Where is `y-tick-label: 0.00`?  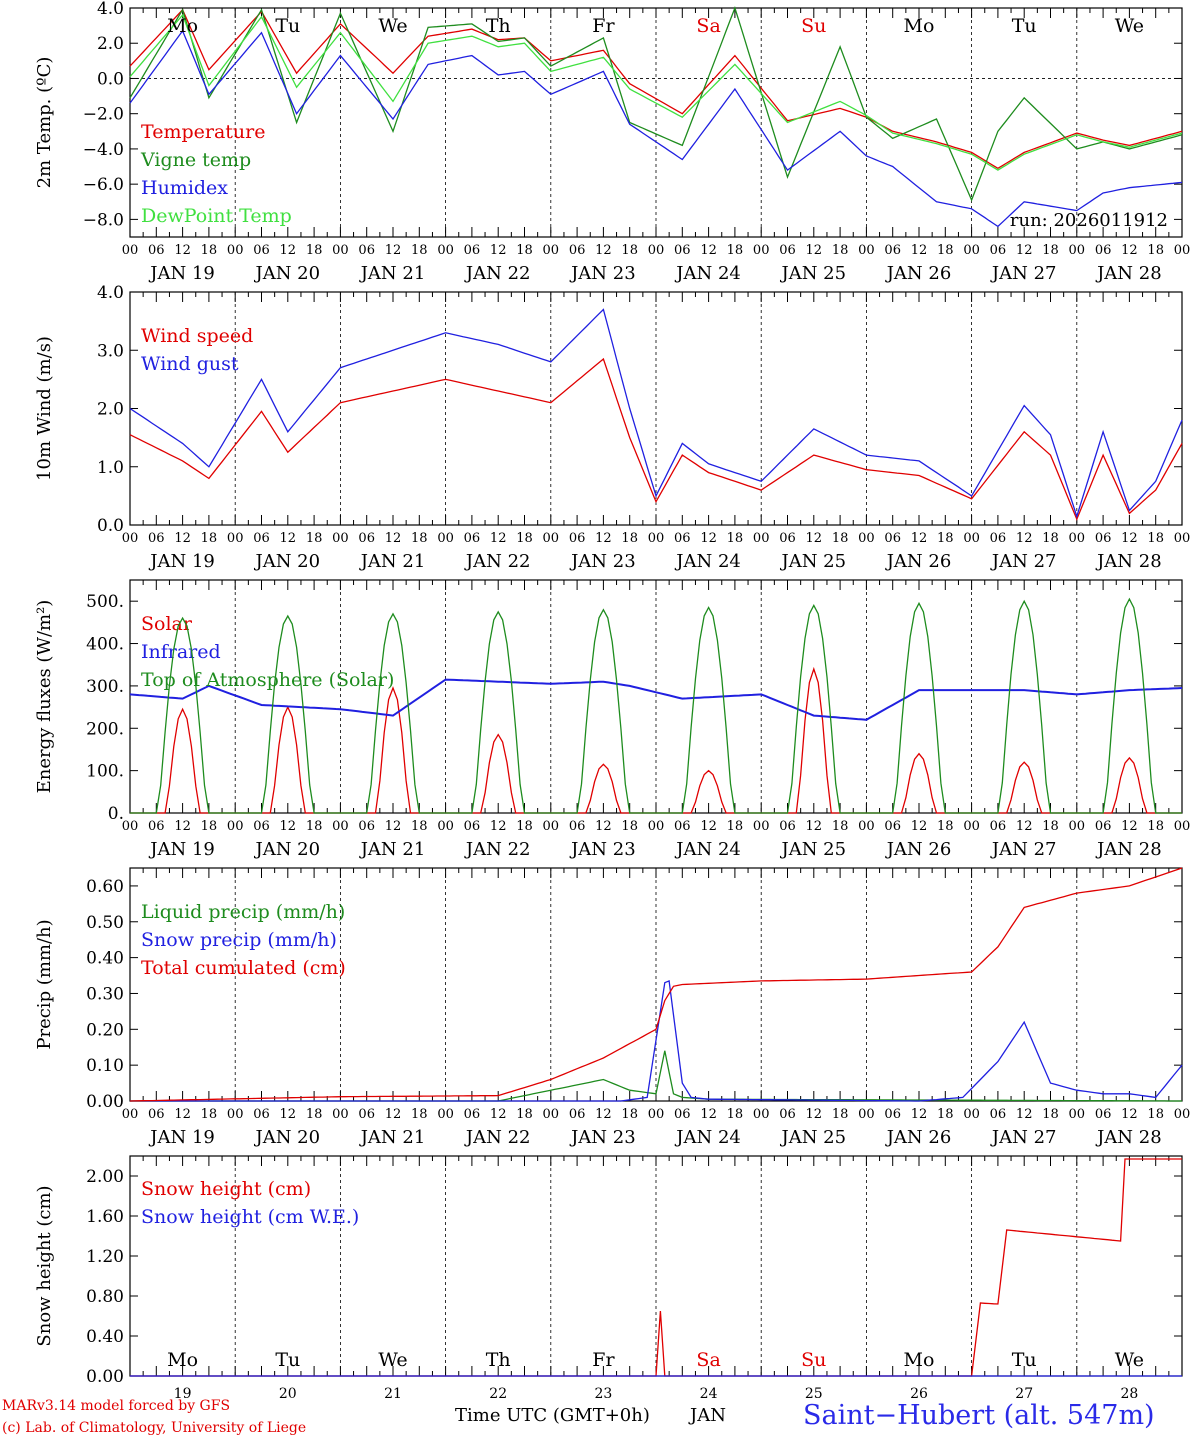
y-tick-label: 0.00 is located at coordinates (105, 1102).